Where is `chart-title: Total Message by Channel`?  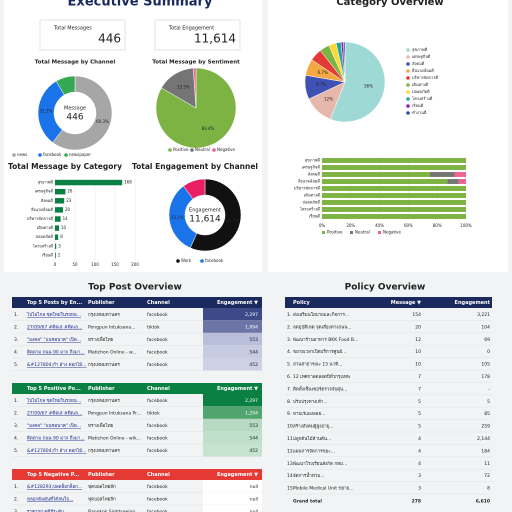 chart-title: Total Message by Channel is located at coordinates (75, 63).